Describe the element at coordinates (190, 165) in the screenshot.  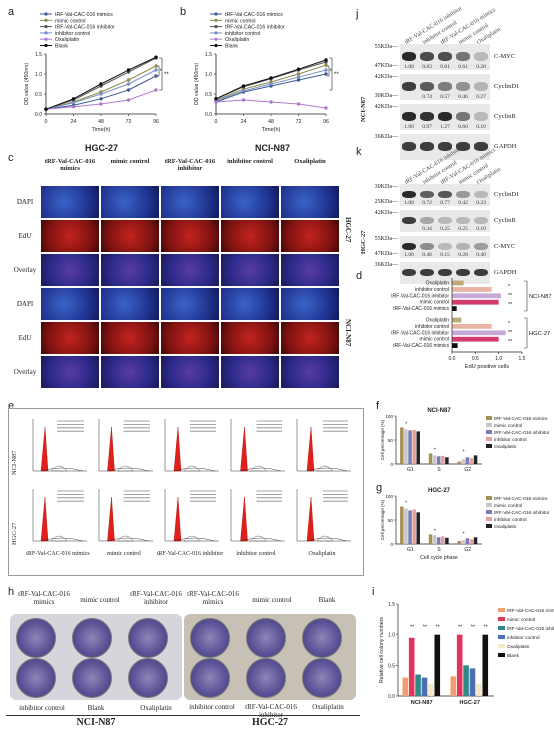
I see `micro-column-label: tRF-Val-CAC-016 inhibitor` at that location.